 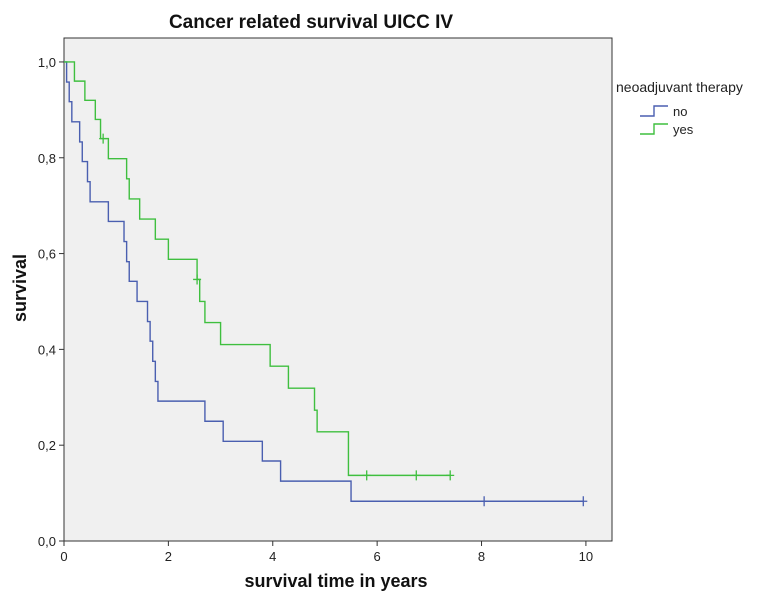 What do you see at coordinates (481, 556) in the screenshot?
I see `x-tick-label: 8` at bounding box center [481, 556].